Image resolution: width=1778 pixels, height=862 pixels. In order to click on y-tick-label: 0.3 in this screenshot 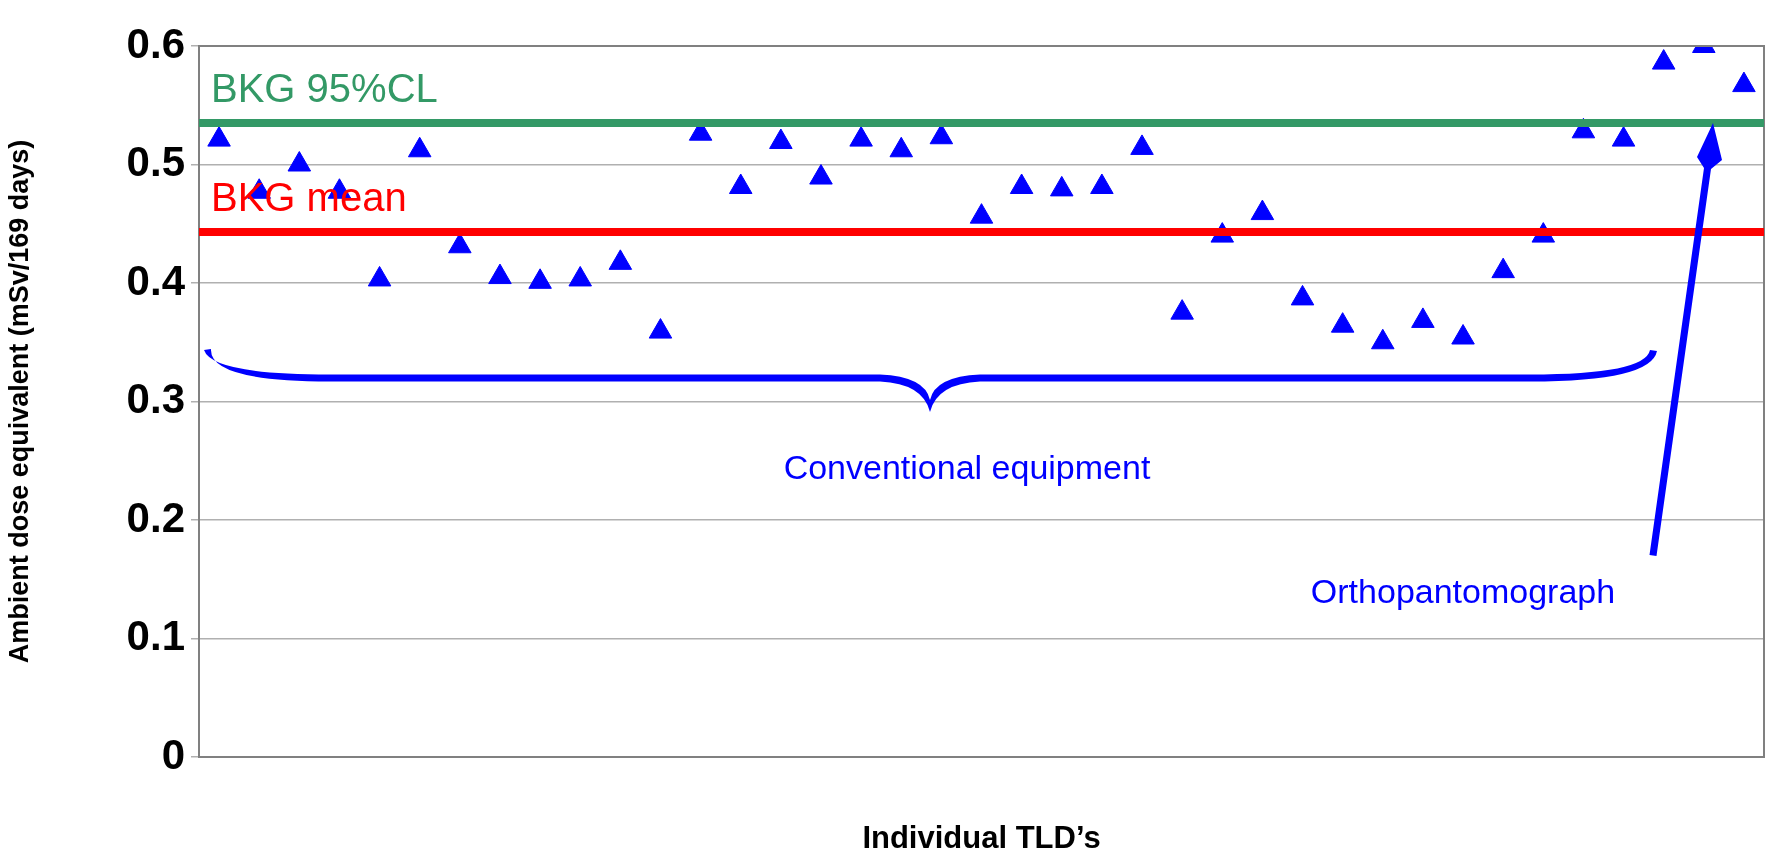, I will do `click(155, 399)`.